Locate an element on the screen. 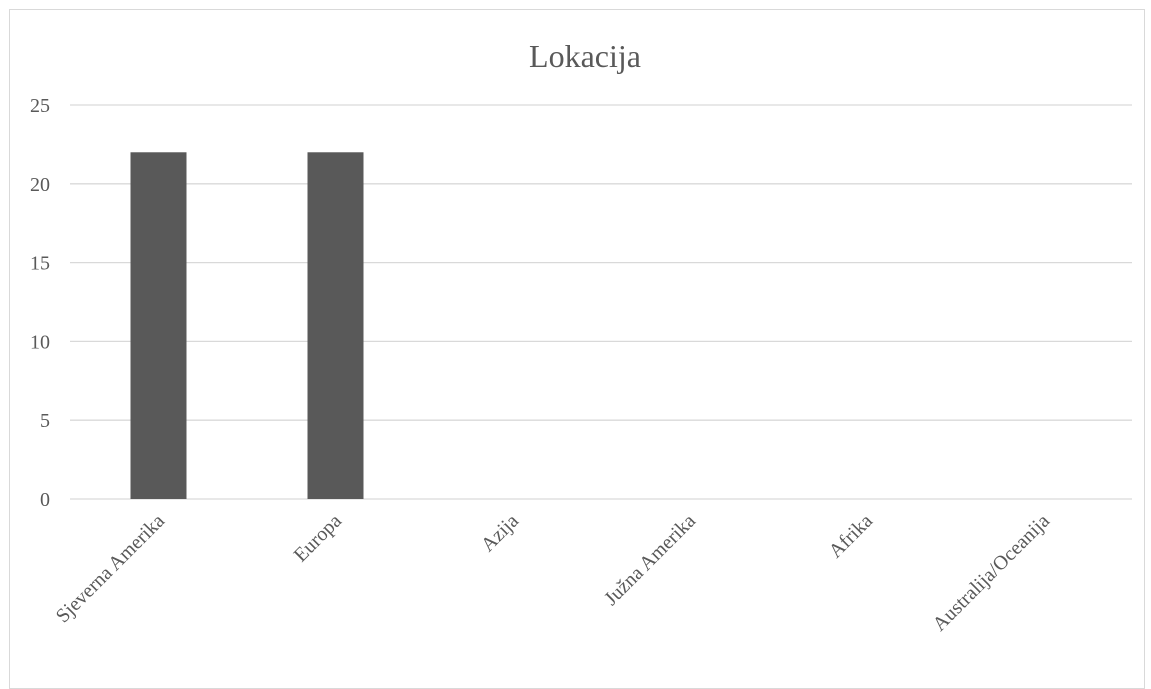 This screenshot has width=1151, height=689. y-tick-label: 25 is located at coordinates (40, 106).